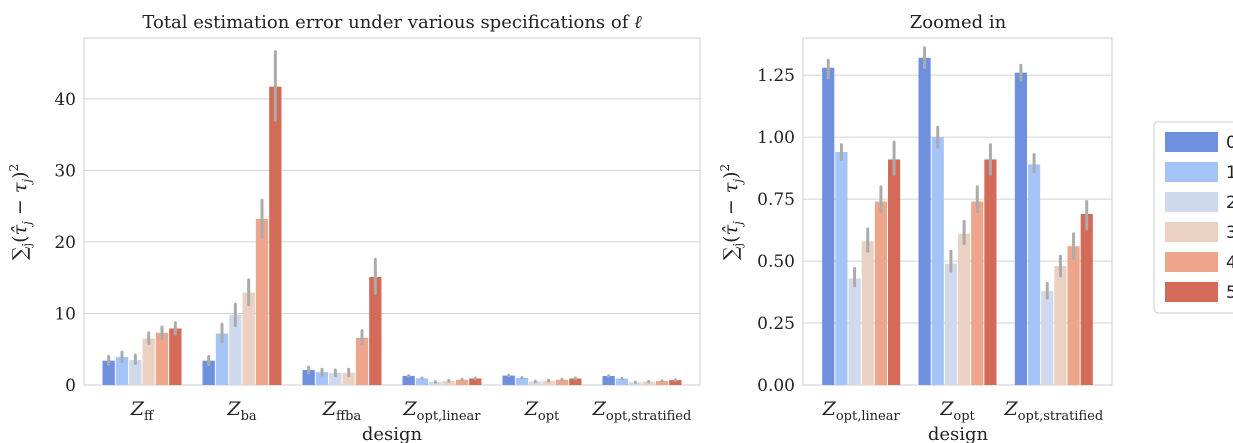  Describe the element at coordinates (241, 411) in the screenshot. I see `x-tick-label: Zba` at that location.